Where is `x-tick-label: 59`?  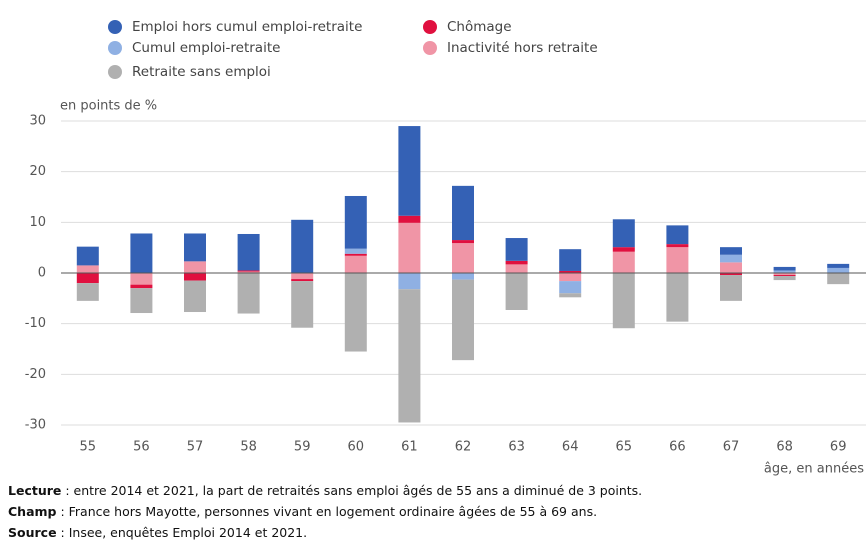 x-tick-label: 59 is located at coordinates (302, 447).